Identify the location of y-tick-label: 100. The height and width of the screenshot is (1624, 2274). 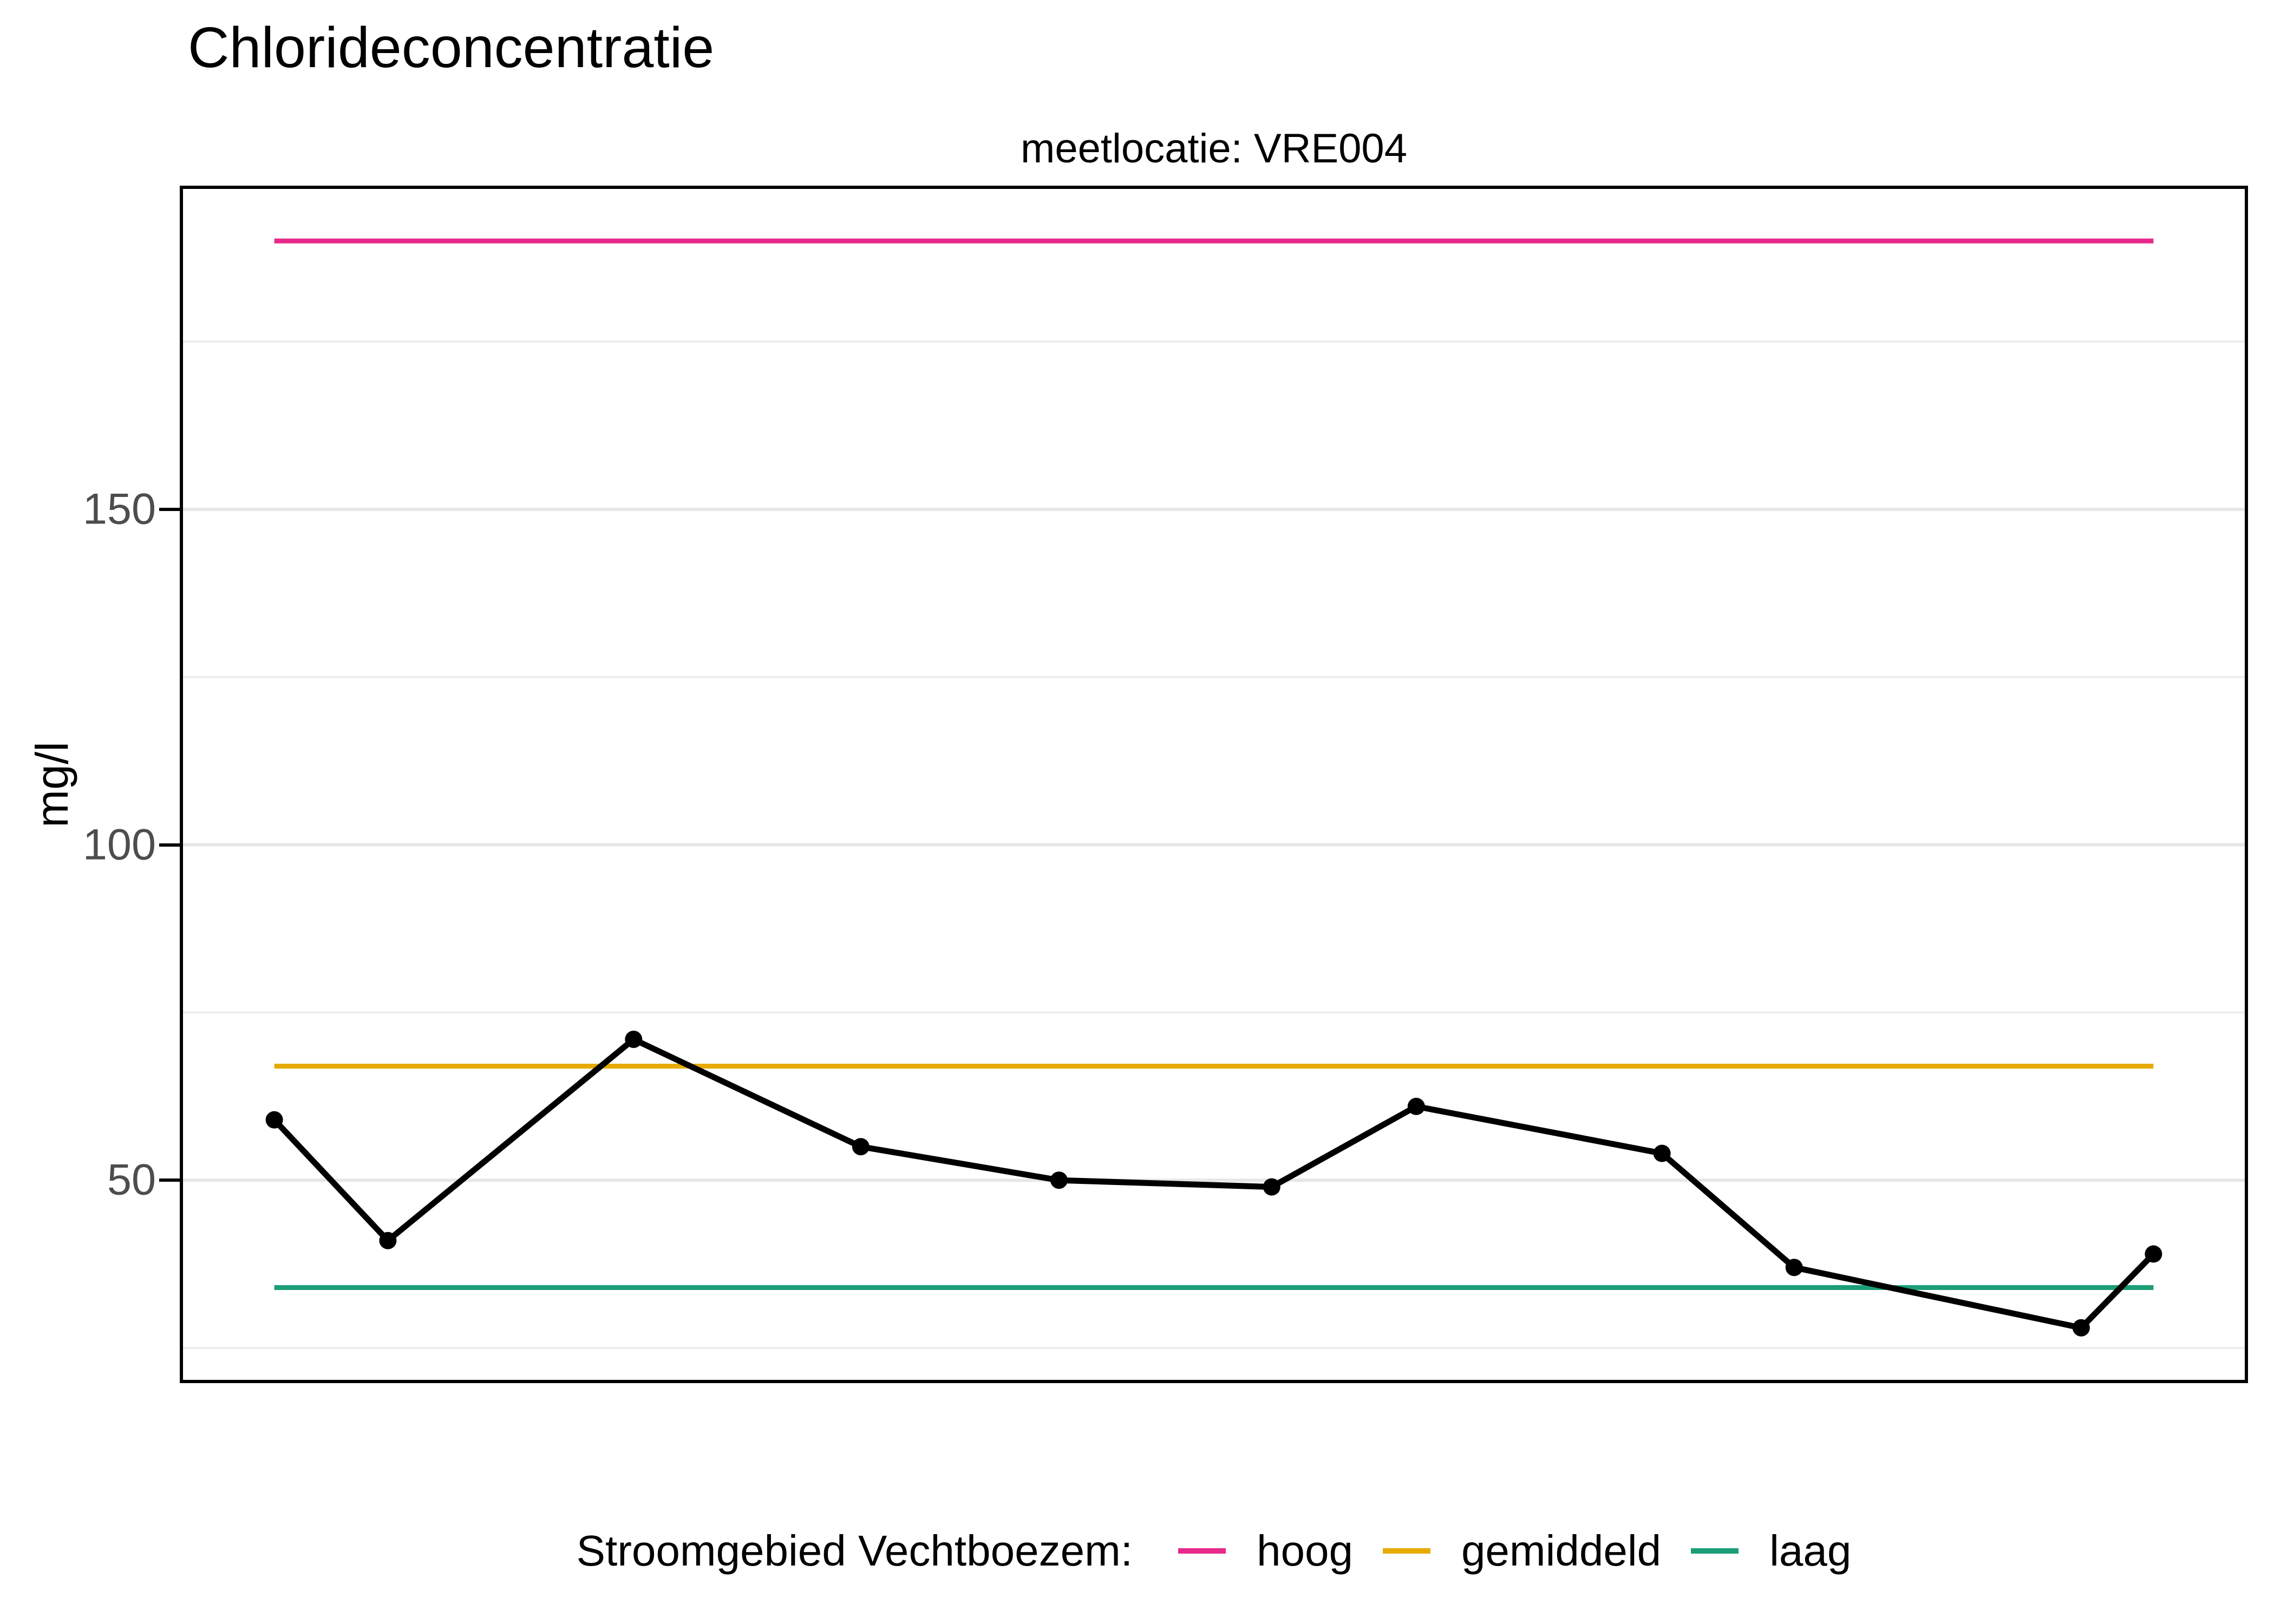
(119, 844).